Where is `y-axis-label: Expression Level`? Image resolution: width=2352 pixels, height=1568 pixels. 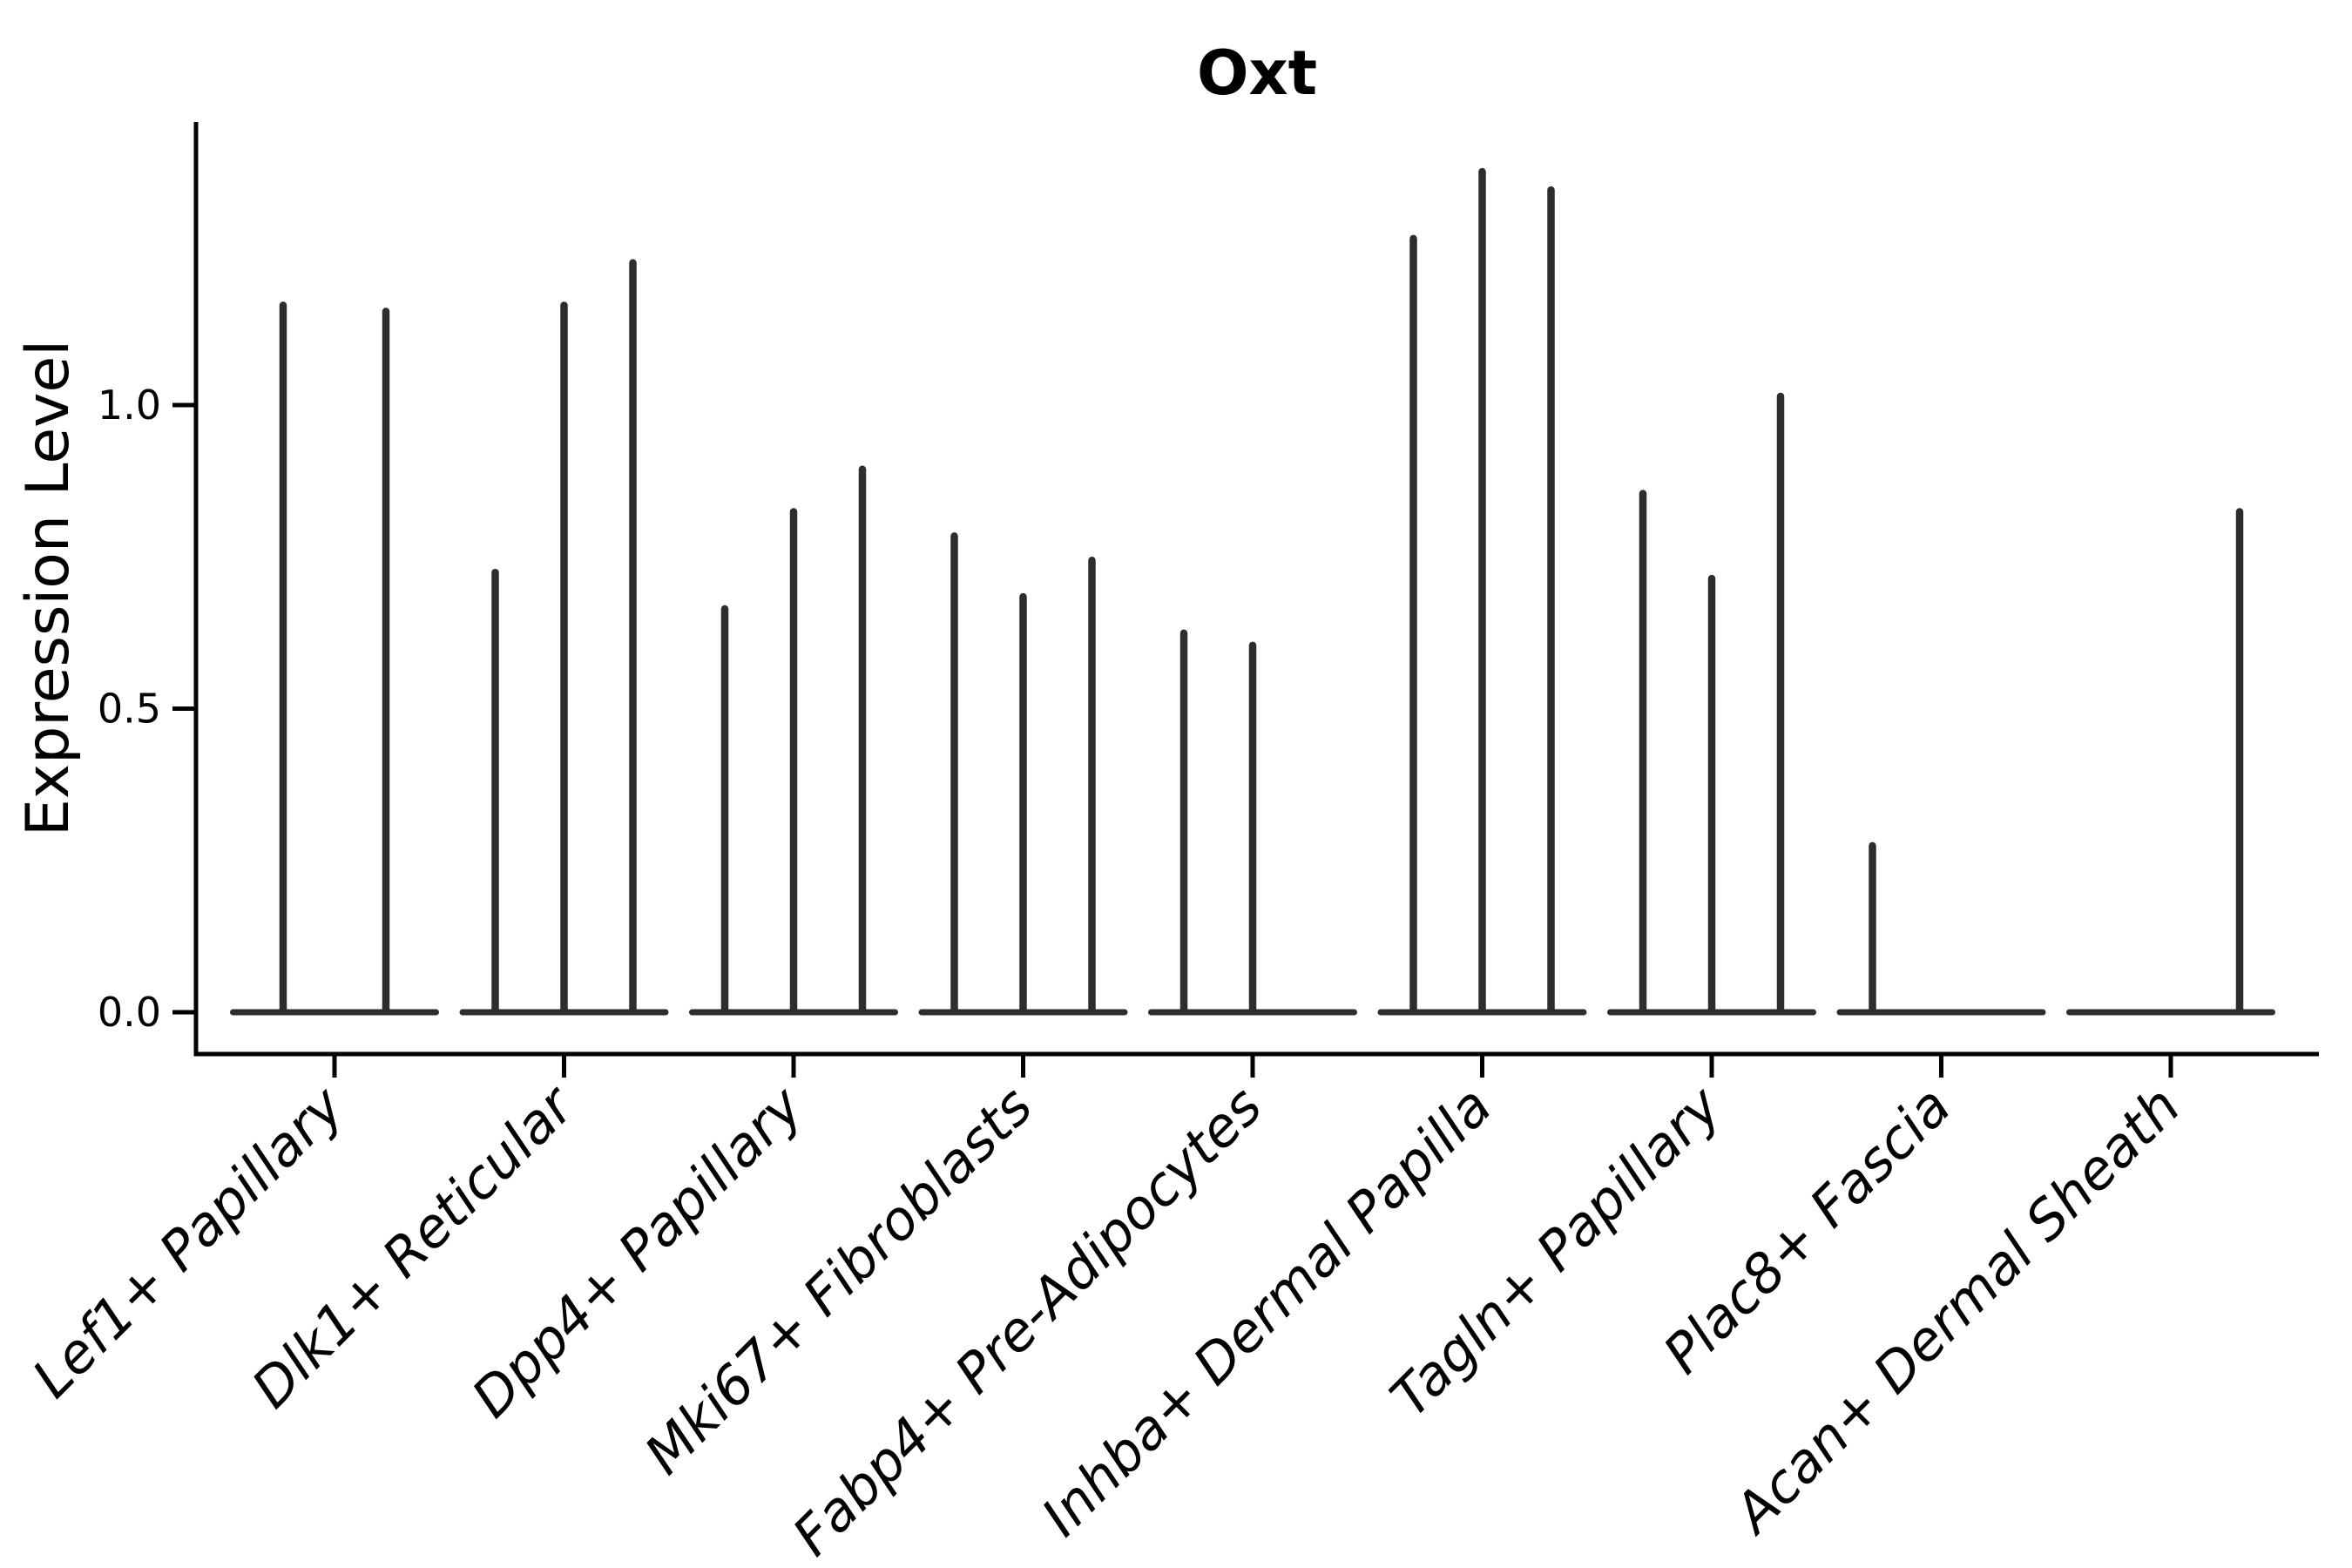 y-axis-label: Expression Level is located at coordinates (48, 588).